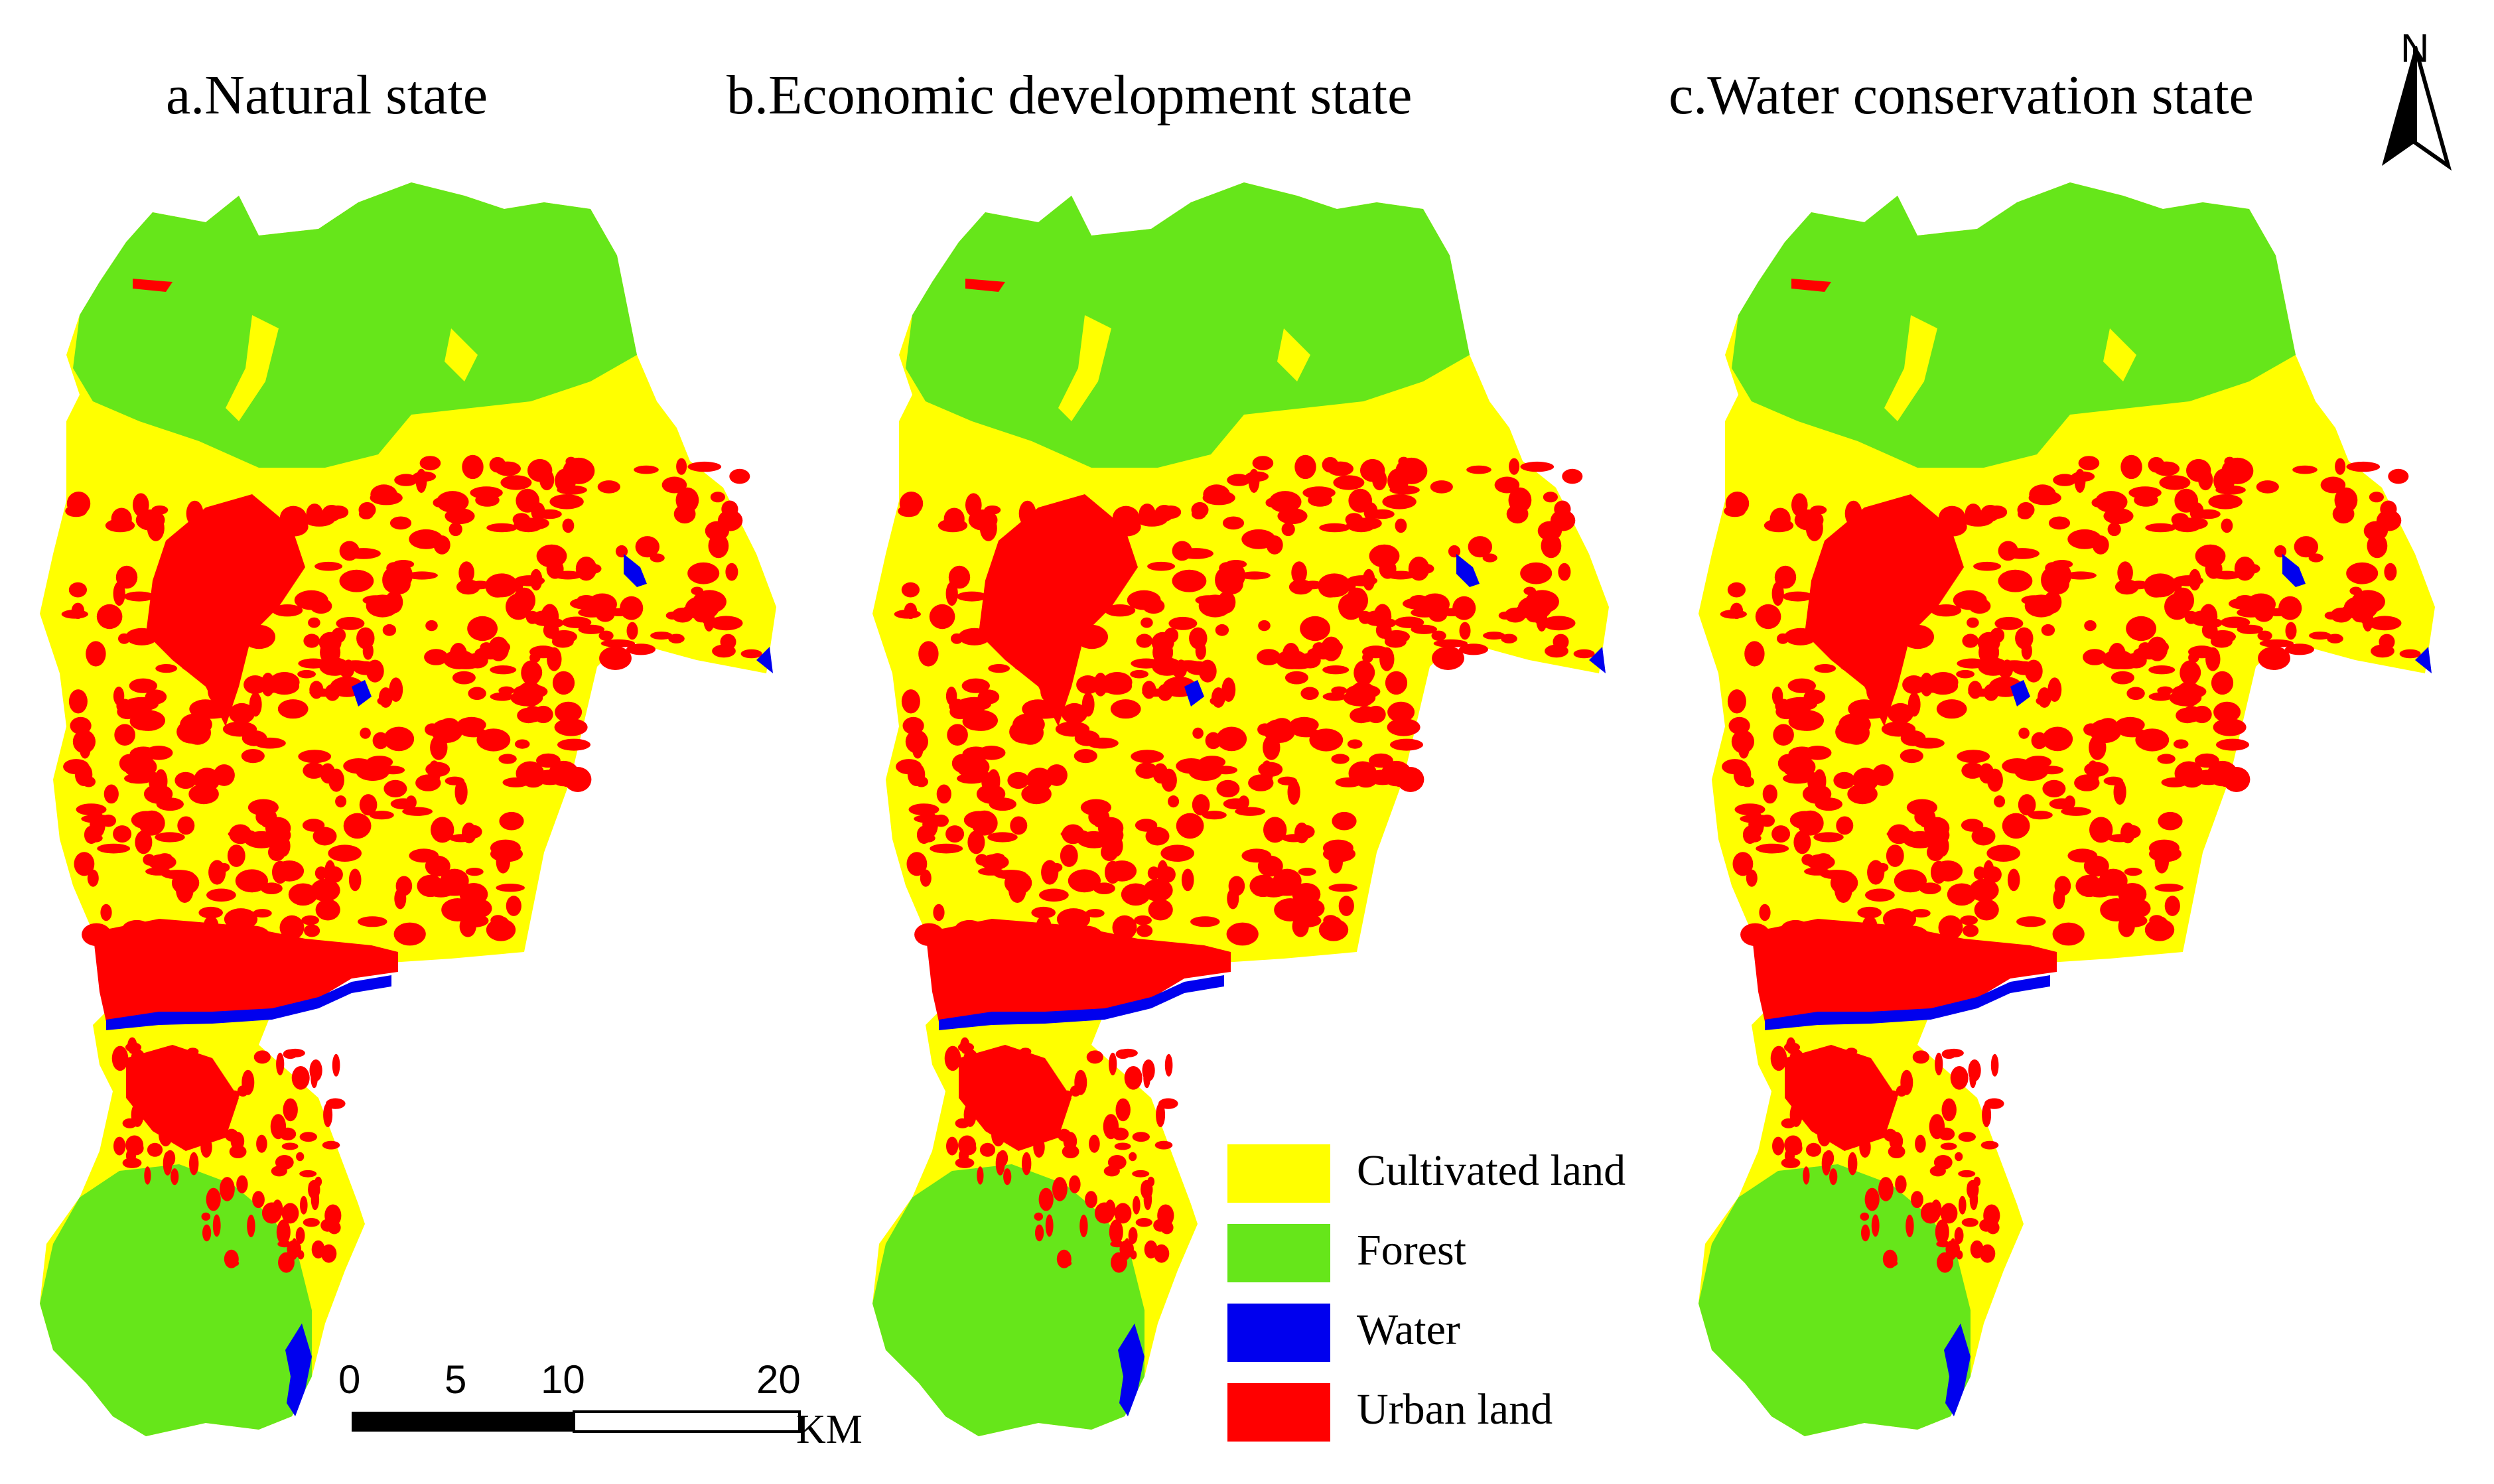 The height and width of the screenshot is (1484, 2494). Describe the element at coordinates (327, 95) in the screenshot. I see `map-title-natural: a.Natural state` at that location.